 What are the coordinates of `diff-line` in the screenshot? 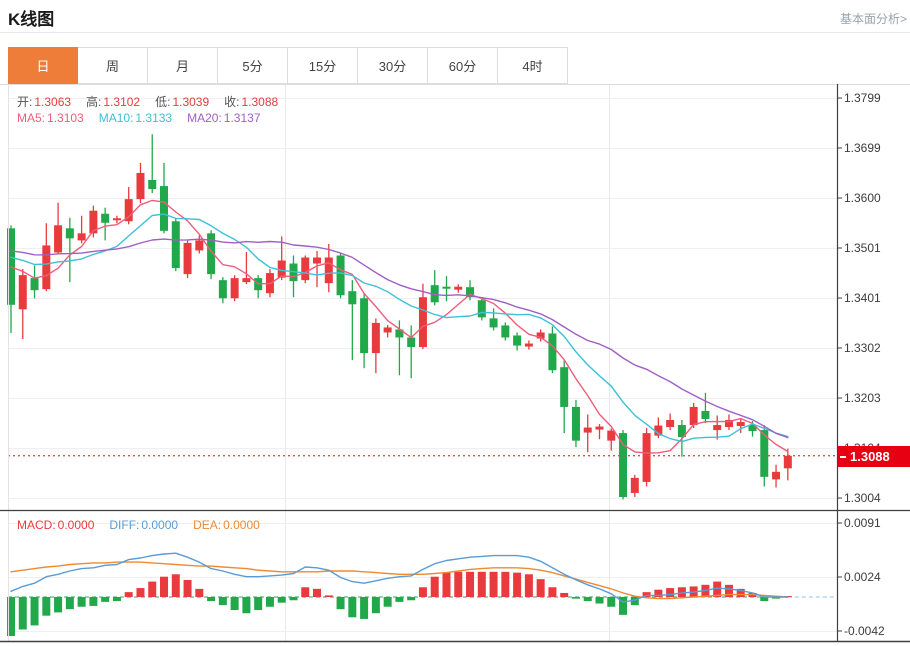 It's located at (399, 577).